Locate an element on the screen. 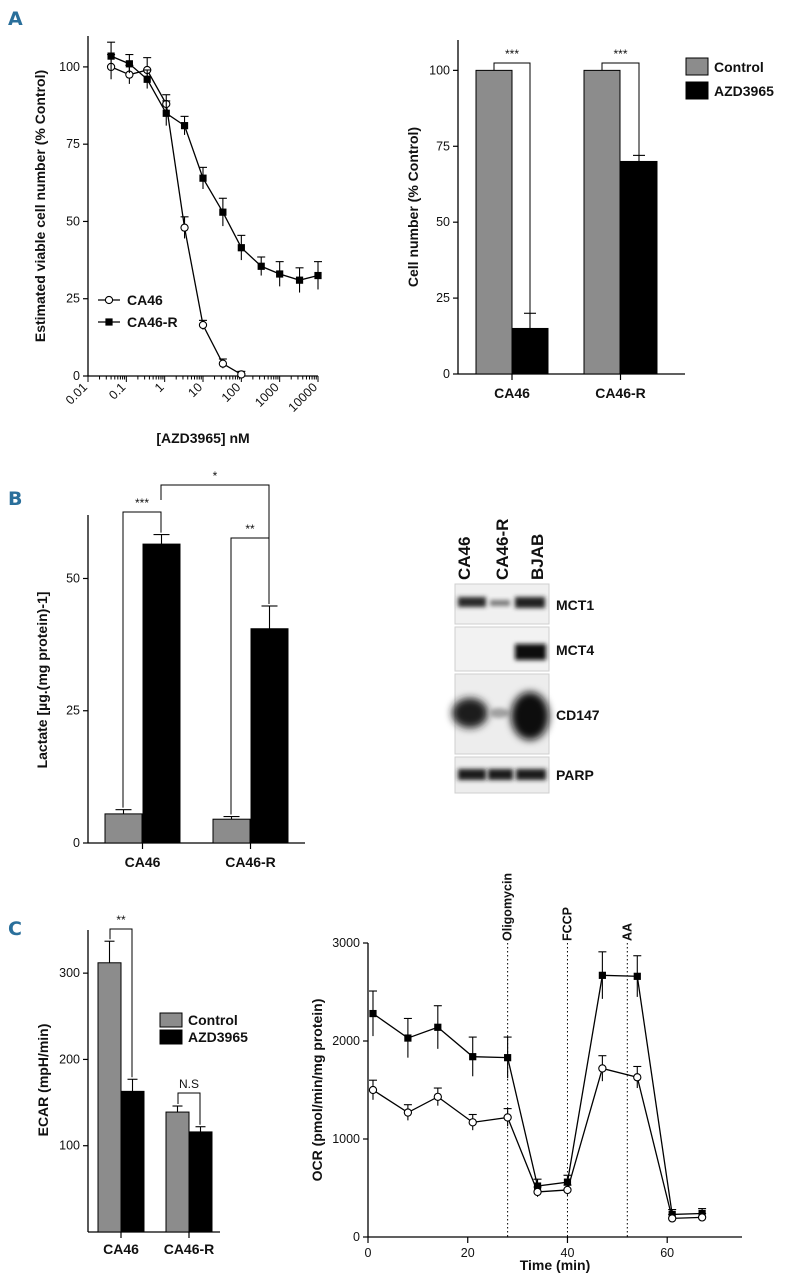 The image size is (785, 1280). a2-legend-label: Control is located at coordinates (739, 67).